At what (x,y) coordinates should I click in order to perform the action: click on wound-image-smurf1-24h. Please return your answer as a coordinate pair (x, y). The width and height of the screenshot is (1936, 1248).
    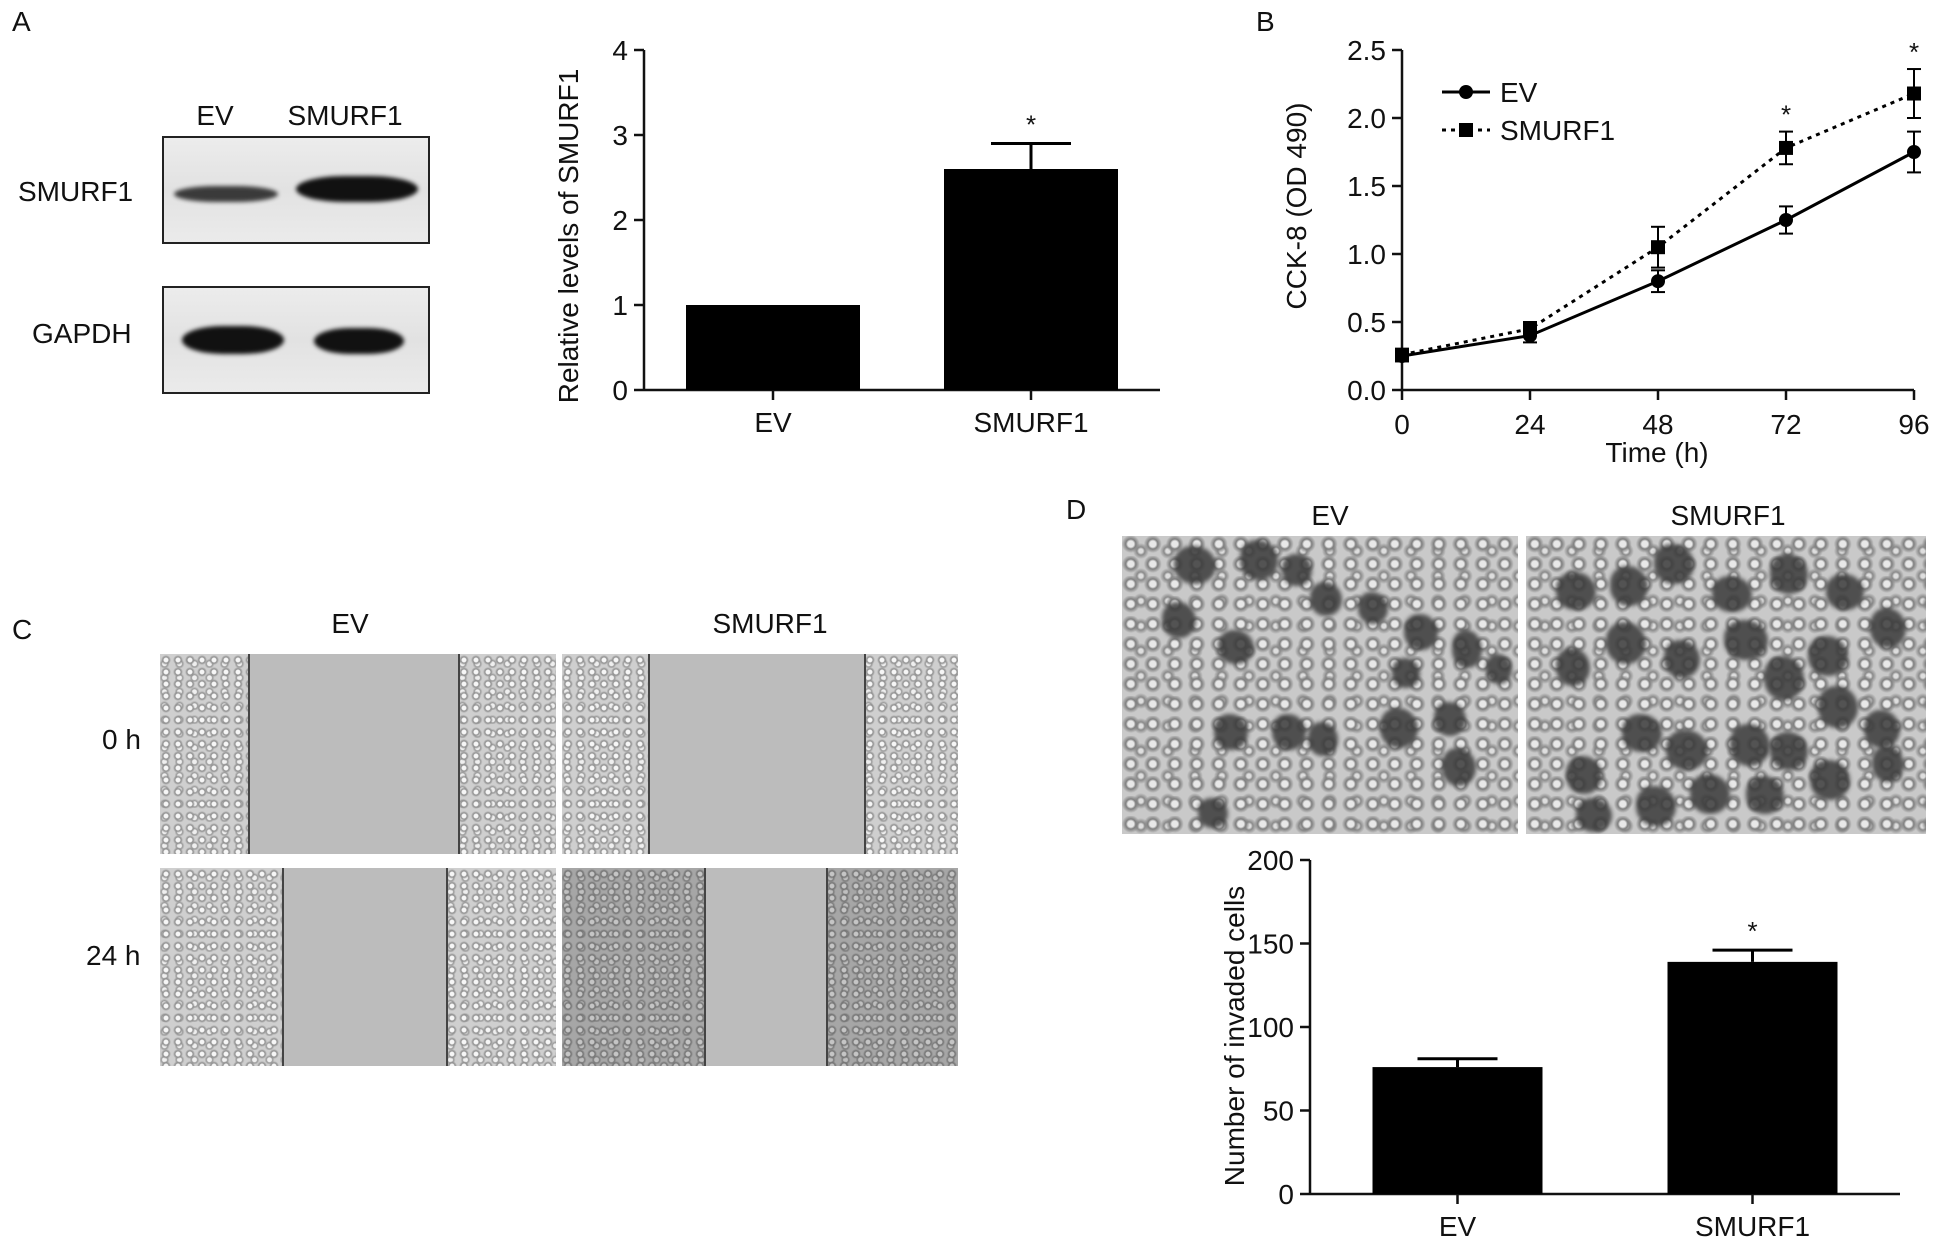
    Looking at the image, I should click on (760, 967).